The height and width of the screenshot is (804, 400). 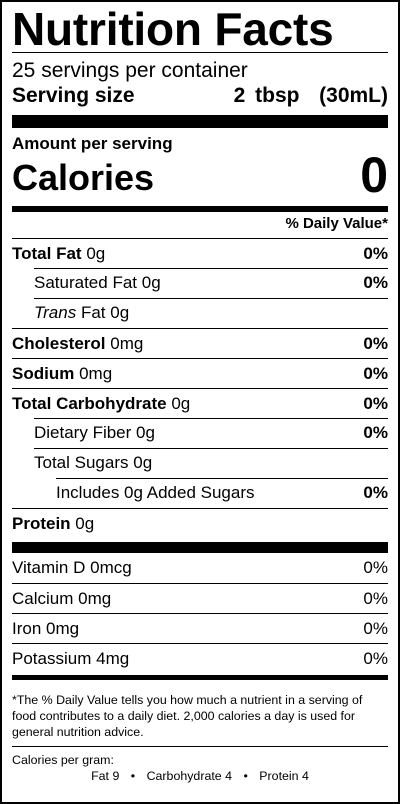 I want to click on nutrient-row-cholesterol: Cholesterol 0mg 0%, so click(x=200, y=343).